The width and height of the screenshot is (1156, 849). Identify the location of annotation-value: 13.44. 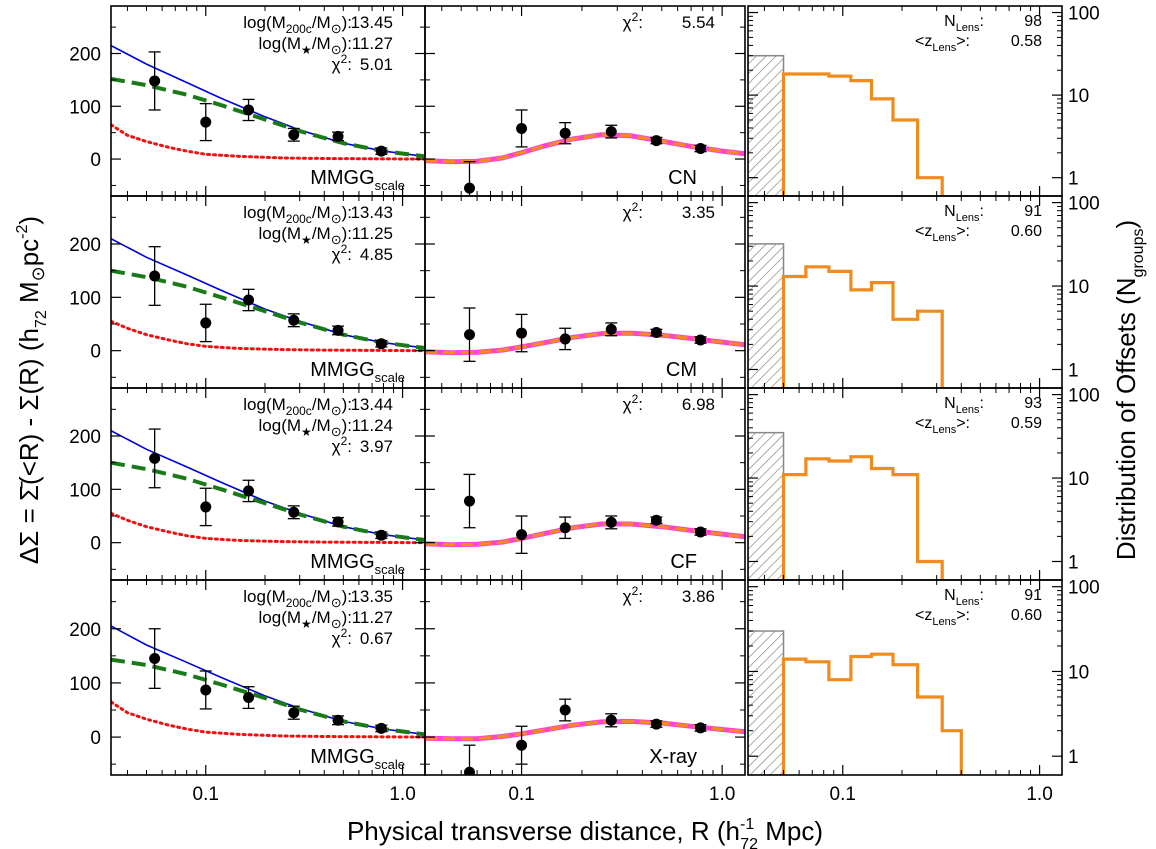
(371, 404).